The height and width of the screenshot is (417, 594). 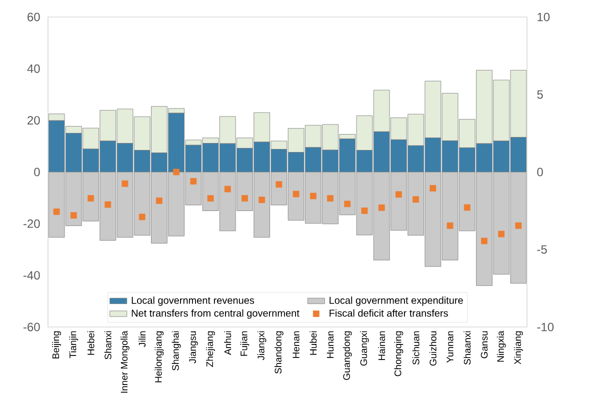 I want to click on x-tick-label: Jilin, so click(x=142, y=339).